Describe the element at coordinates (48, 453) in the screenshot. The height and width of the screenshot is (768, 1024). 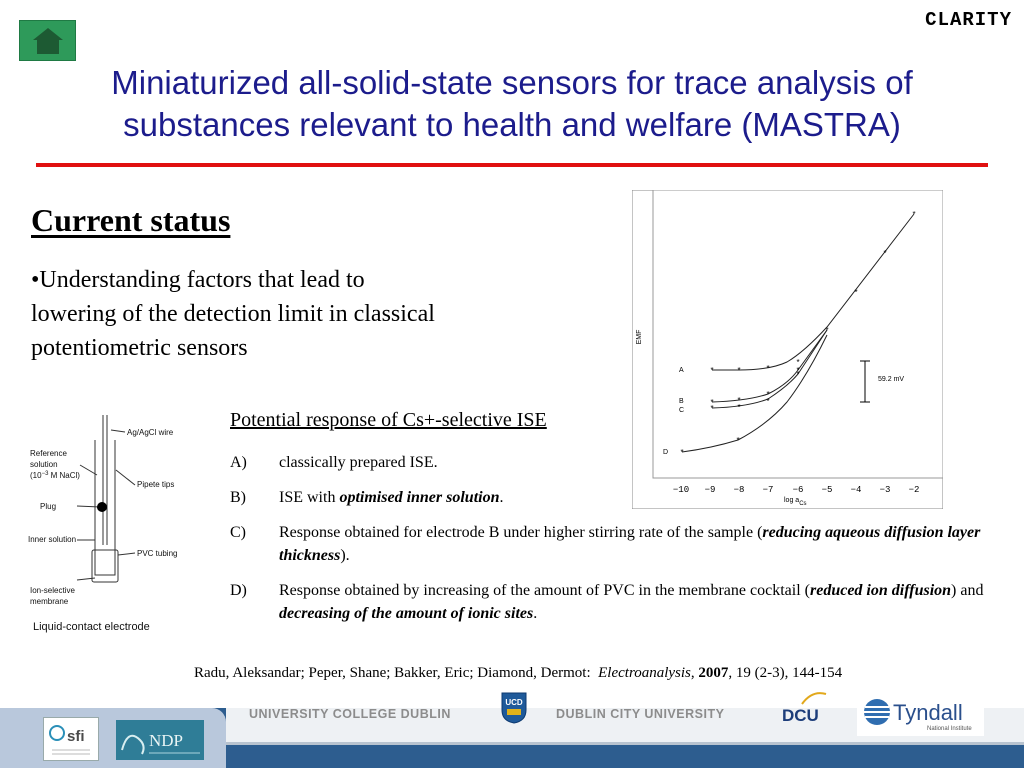
I see `label-reference: Reference` at that location.